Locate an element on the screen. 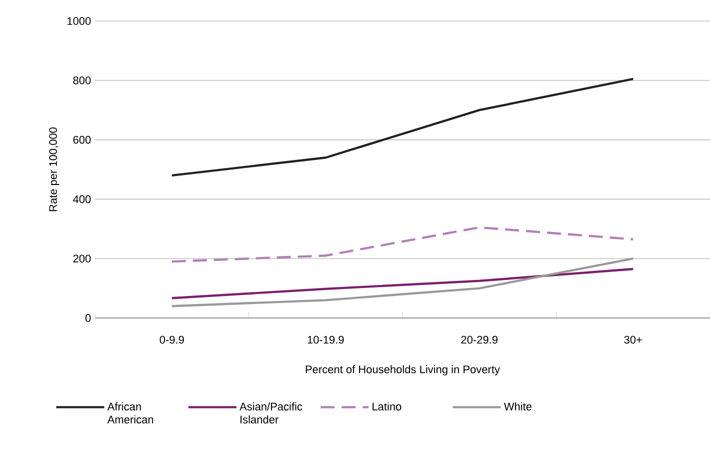 The height and width of the screenshot is (450, 710). legend-label: Latino is located at coordinates (387, 406).